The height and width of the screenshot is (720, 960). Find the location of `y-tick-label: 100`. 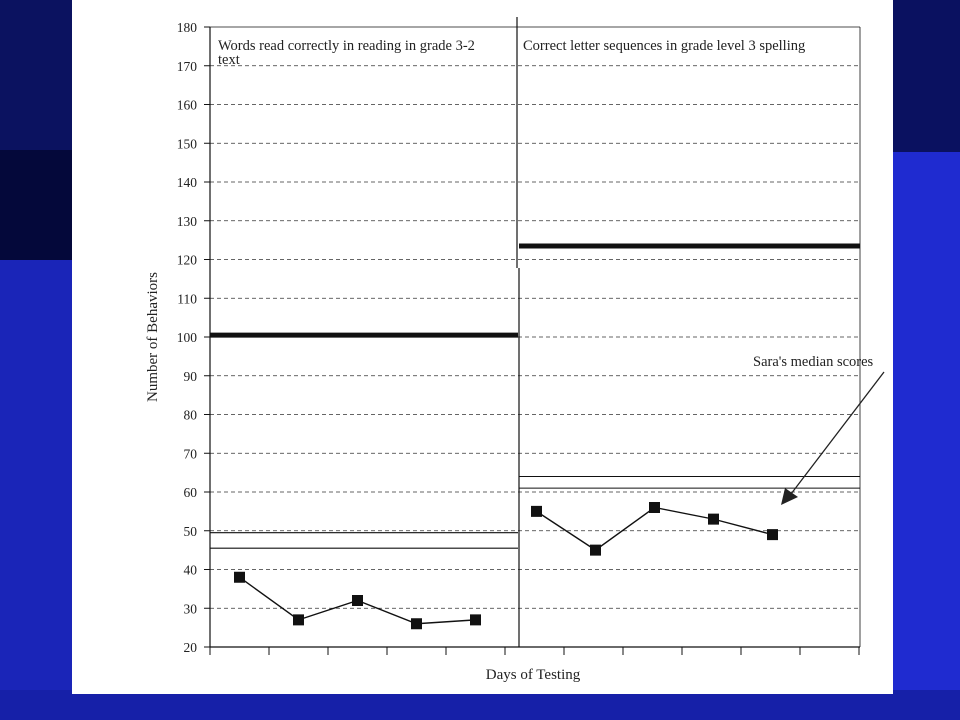

y-tick-label: 100 is located at coordinates (187, 337).